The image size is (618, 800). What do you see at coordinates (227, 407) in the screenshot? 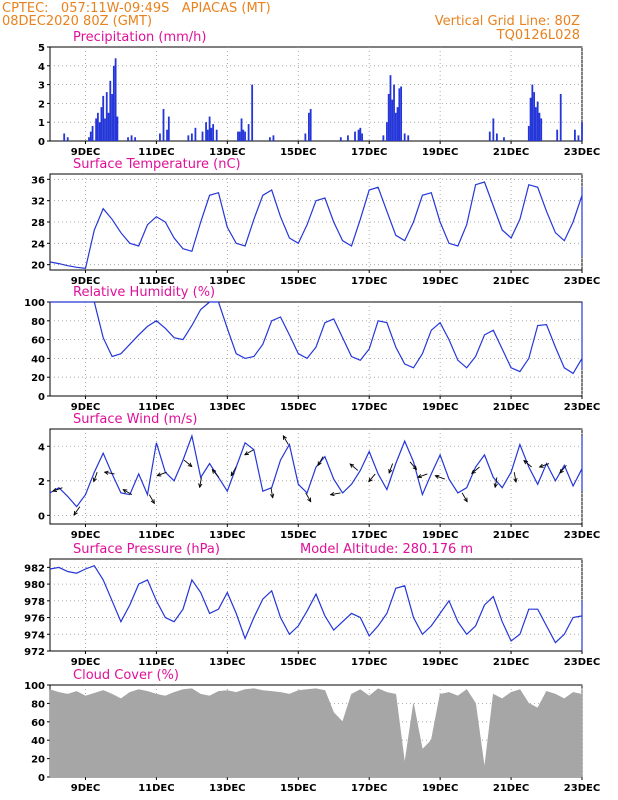
I see `rh-xtick-label: 13DEC` at bounding box center [227, 407].